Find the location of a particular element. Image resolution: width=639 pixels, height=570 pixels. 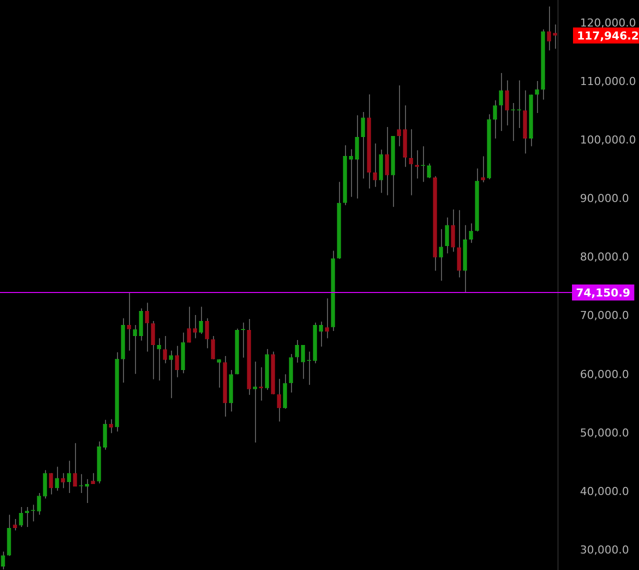

text: 117,946.2 is located at coordinates (608, 35).